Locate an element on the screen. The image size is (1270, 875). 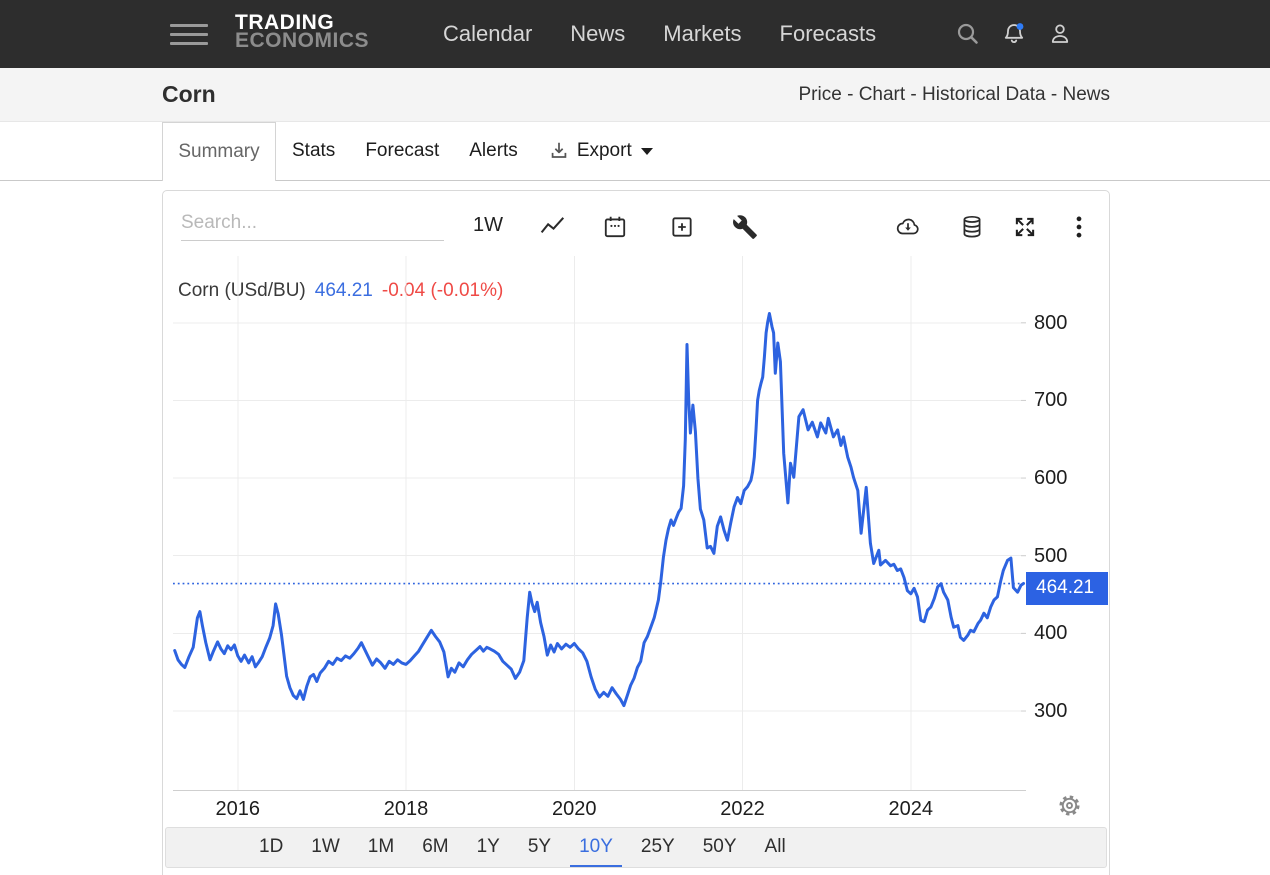
y-tick-label: 700 is located at coordinates (1051, 400).